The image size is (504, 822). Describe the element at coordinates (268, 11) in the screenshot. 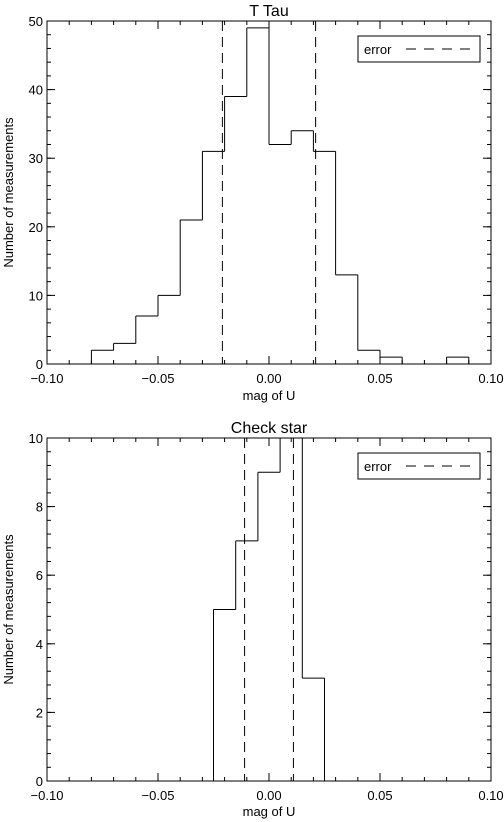

I see `chart-title: T Tau` at that location.